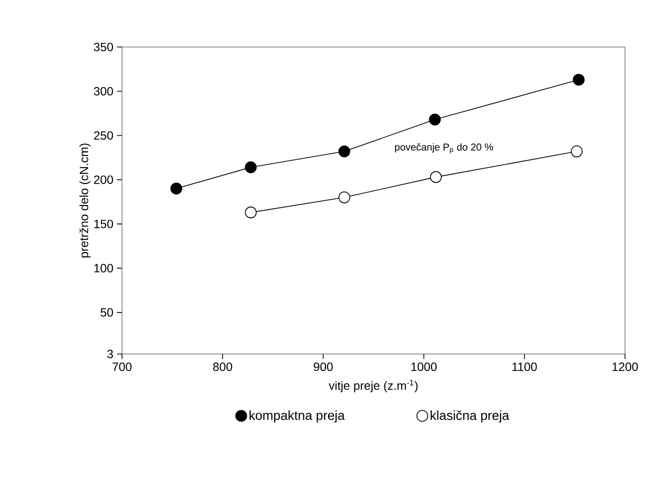 The width and height of the screenshot is (647, 488). What do you see at coordinates (104, 224) in the screenshot?
I see `y-tick-label: 150` at bounding box center [104, 224].